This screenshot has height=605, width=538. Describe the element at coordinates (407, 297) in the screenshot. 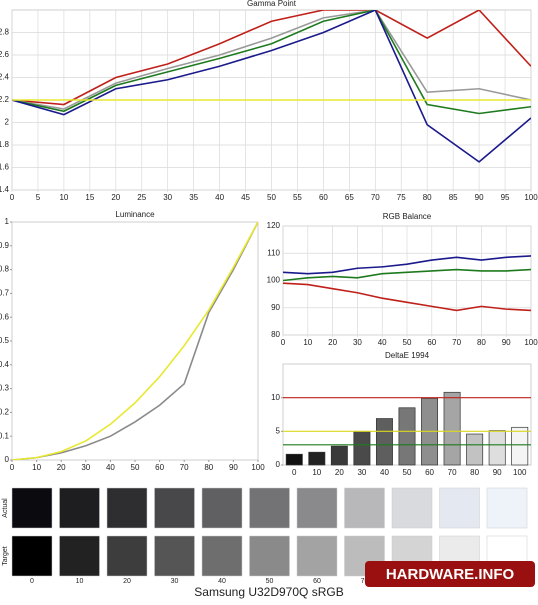

I see `series-line` at that location.